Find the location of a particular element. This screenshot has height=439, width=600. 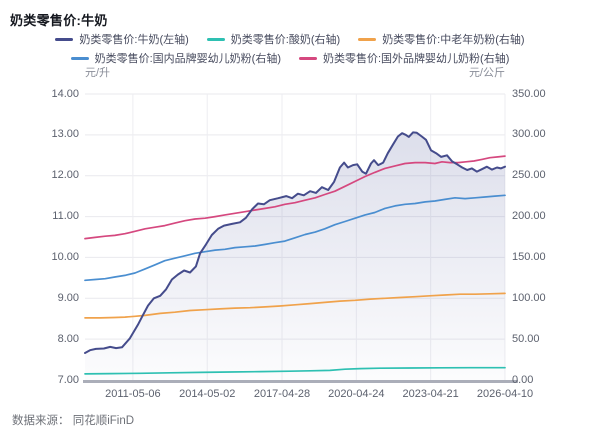

x-axis-label: 2017-04-28 is located at coordinates (282, 394).